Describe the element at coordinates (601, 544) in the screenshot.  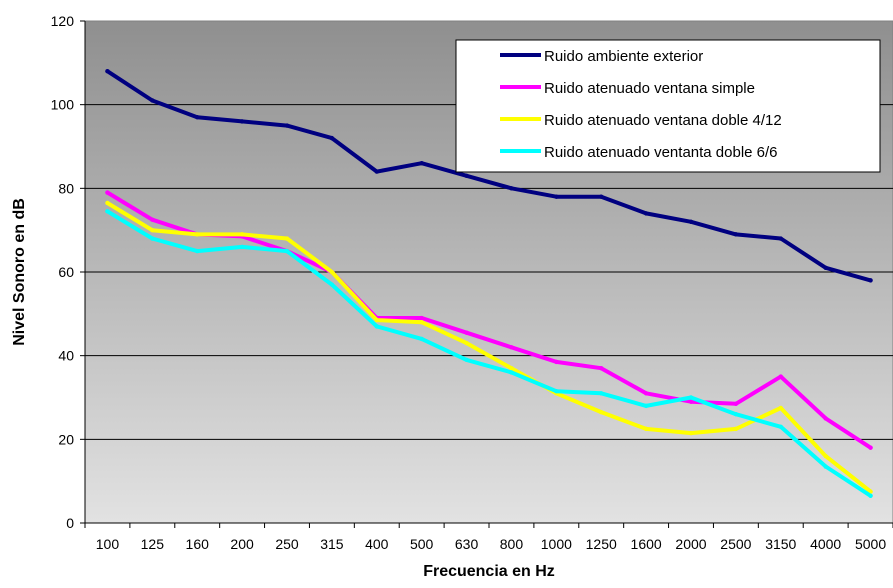
I see `x-tick-label: 1250` at that location.